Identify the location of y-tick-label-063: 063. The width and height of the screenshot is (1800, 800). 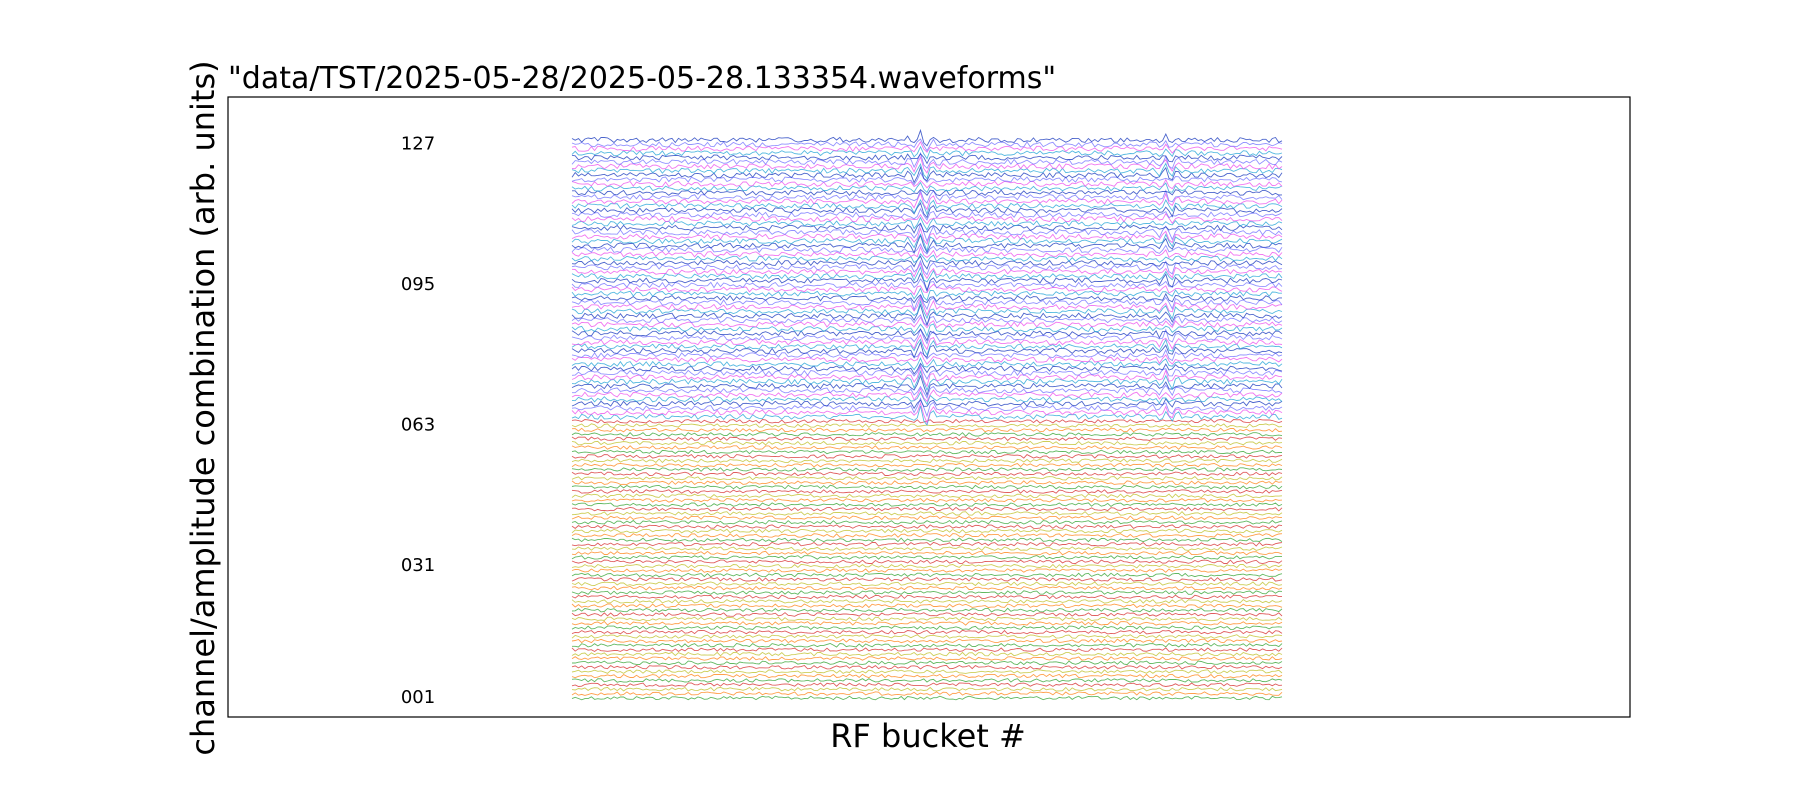
(418, 425).